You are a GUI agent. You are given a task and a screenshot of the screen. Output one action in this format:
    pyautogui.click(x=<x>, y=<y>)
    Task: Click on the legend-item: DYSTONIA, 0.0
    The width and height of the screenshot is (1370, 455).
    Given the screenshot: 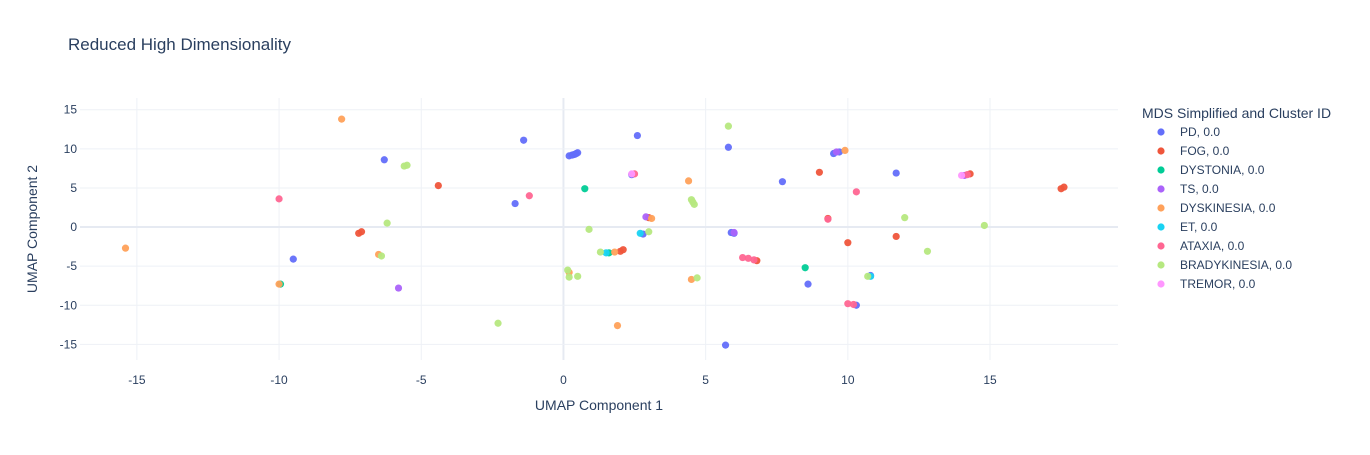 What is the action you would take?
    pyautogui.click(x=1211, y=170)
    